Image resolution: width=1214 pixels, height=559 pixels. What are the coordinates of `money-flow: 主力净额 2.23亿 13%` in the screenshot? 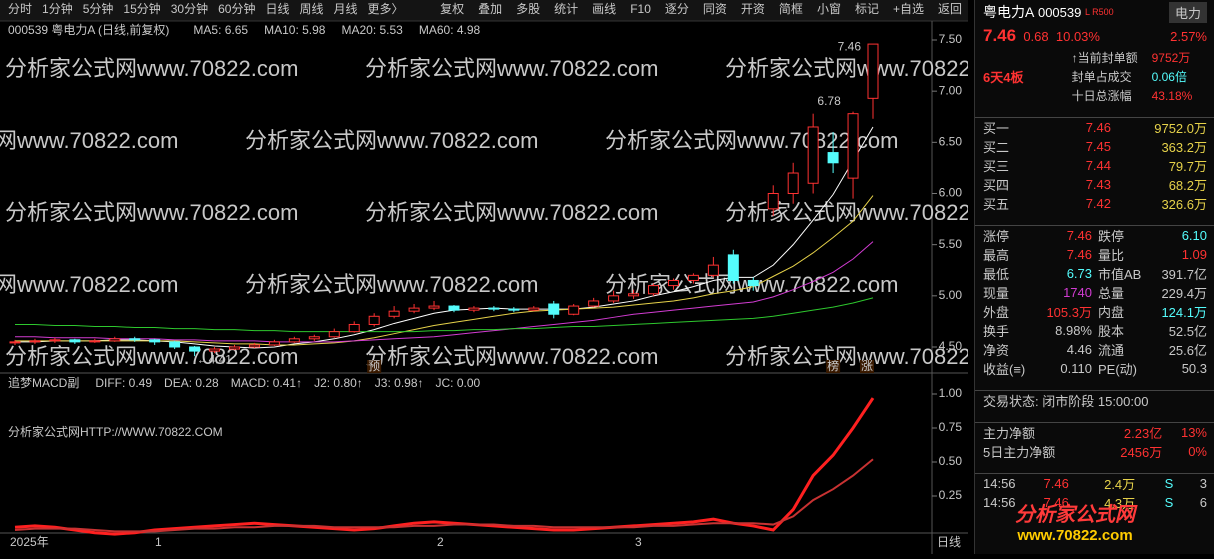 It's located at (1094, 432).